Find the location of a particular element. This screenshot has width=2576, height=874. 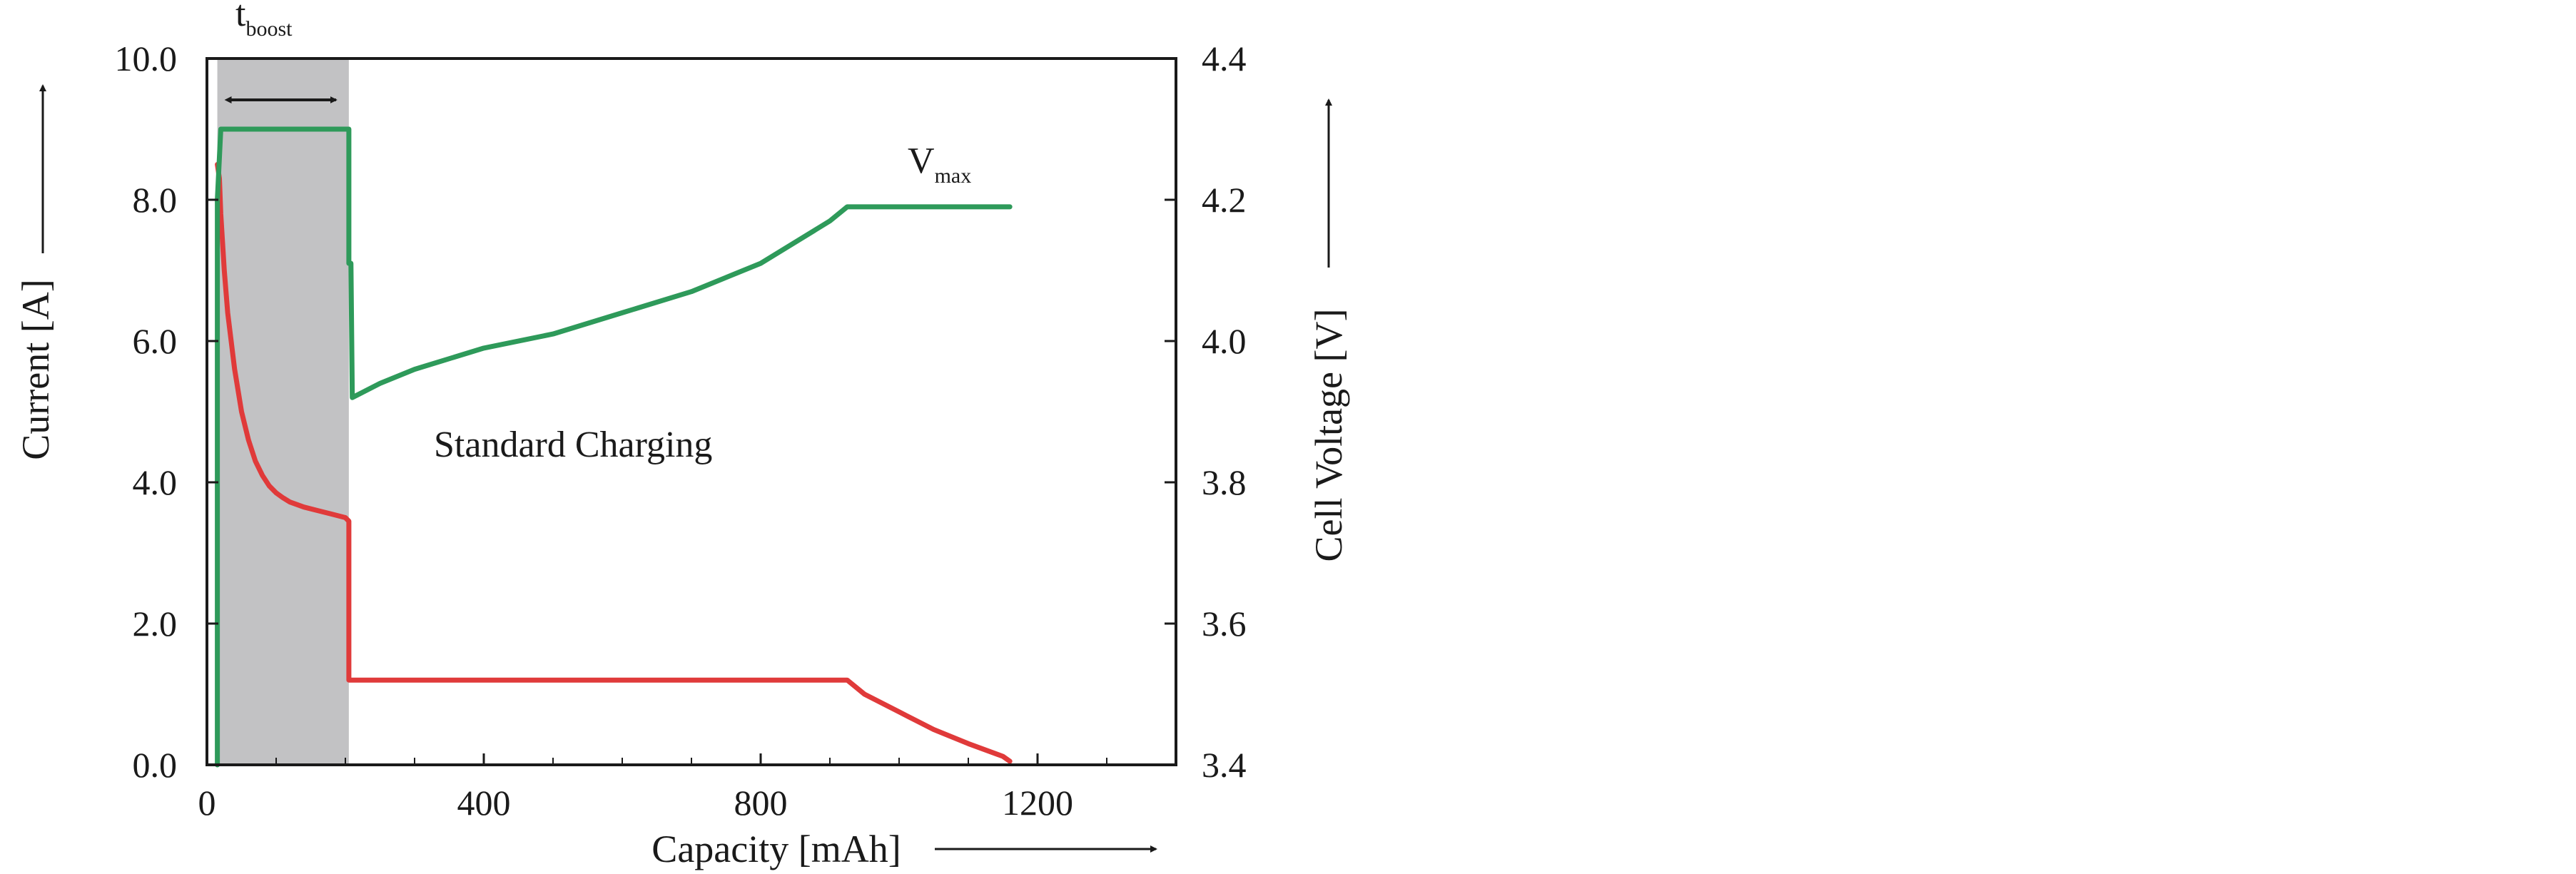

v-max-label: Vmax is located at coordinates (939, 164).